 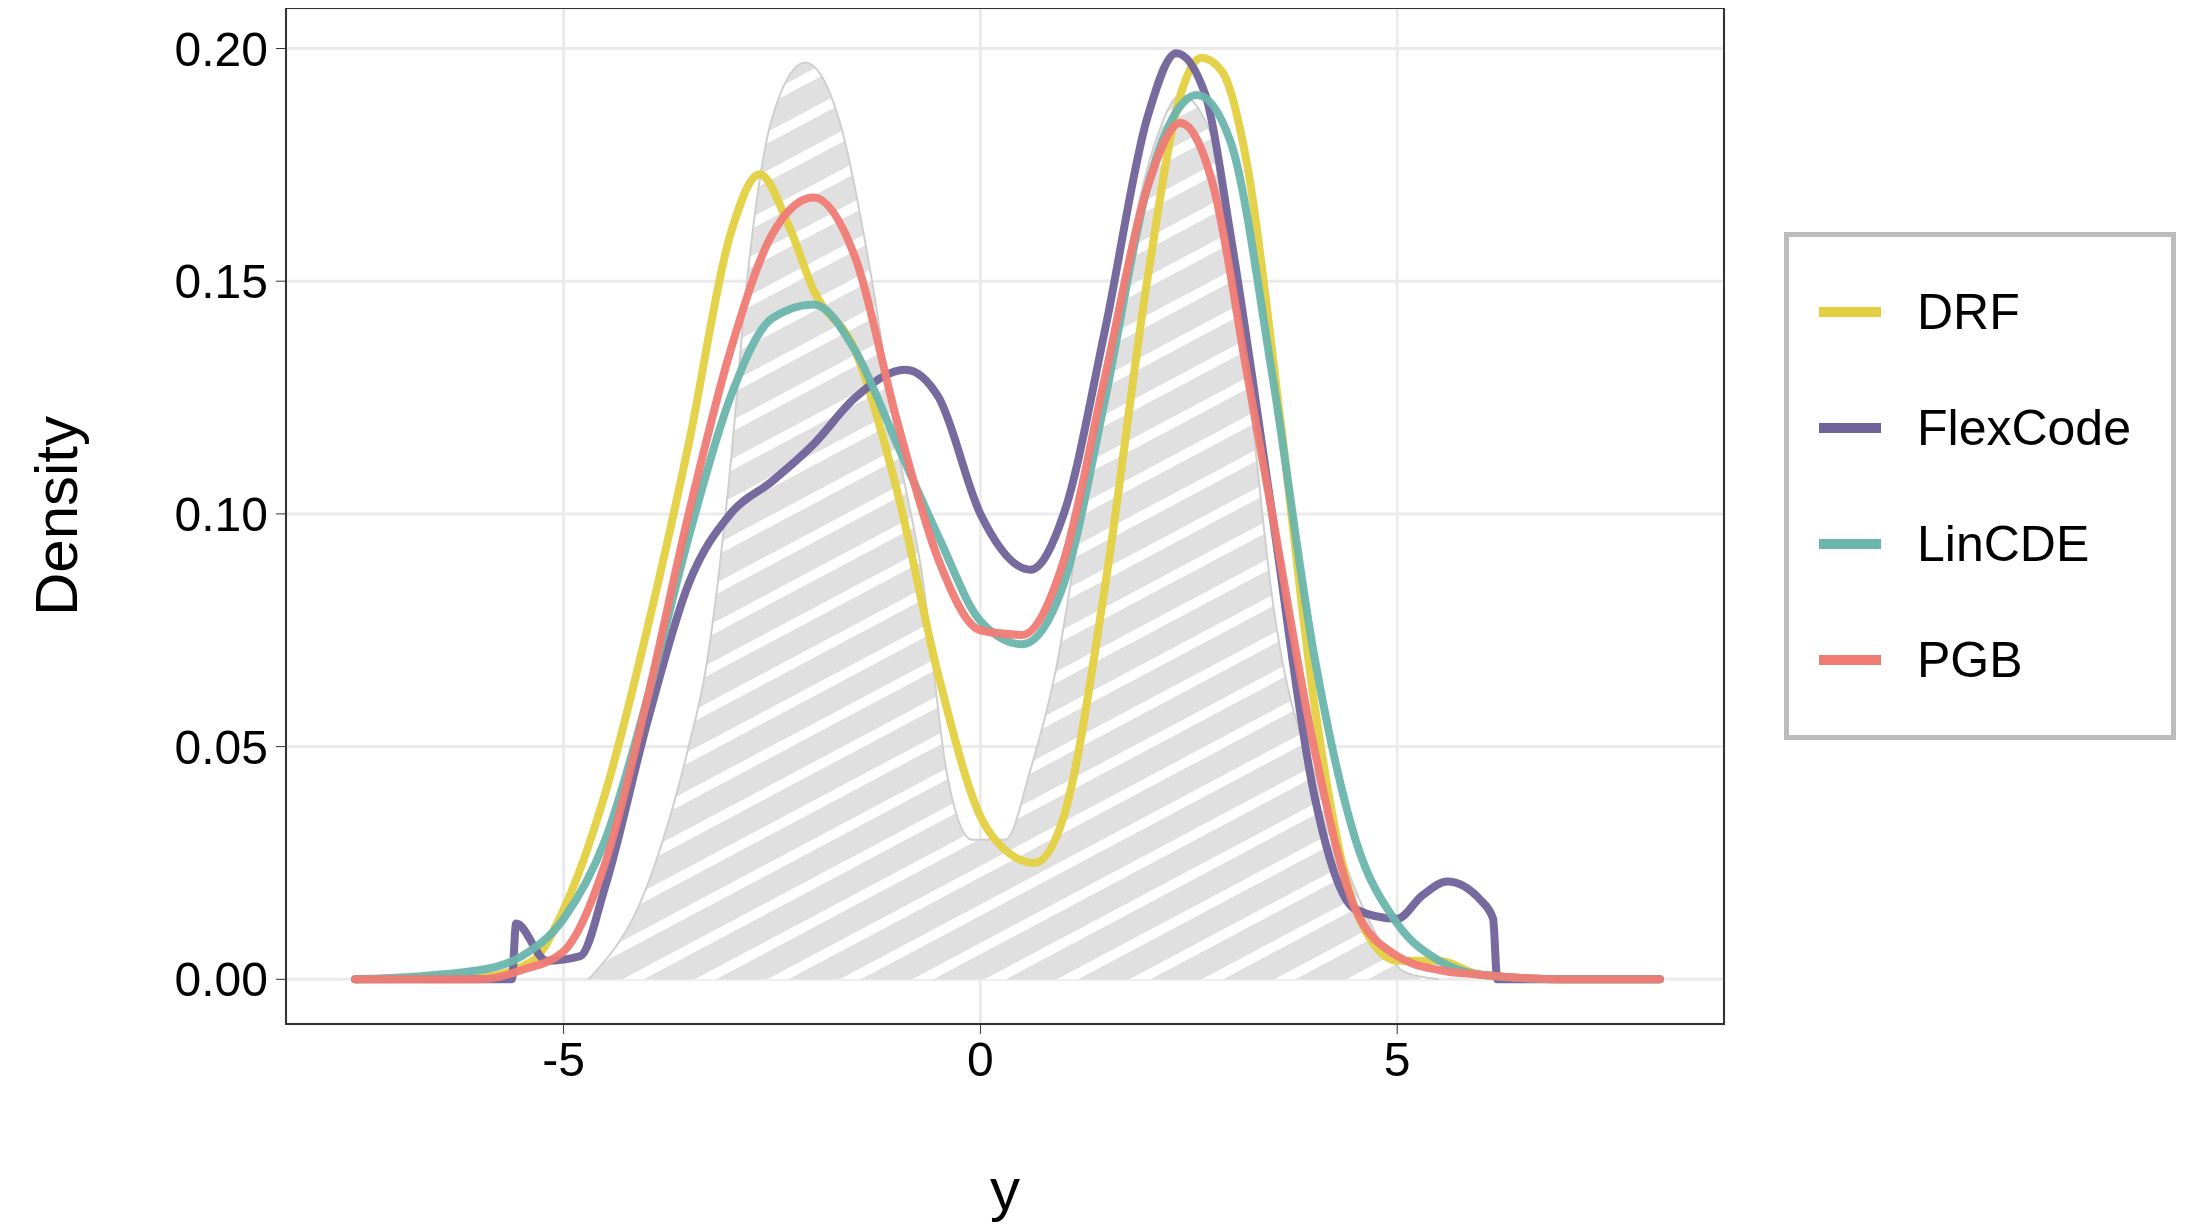 I want to click on y-tick-label: 0.00, so click(x=221, y=980).